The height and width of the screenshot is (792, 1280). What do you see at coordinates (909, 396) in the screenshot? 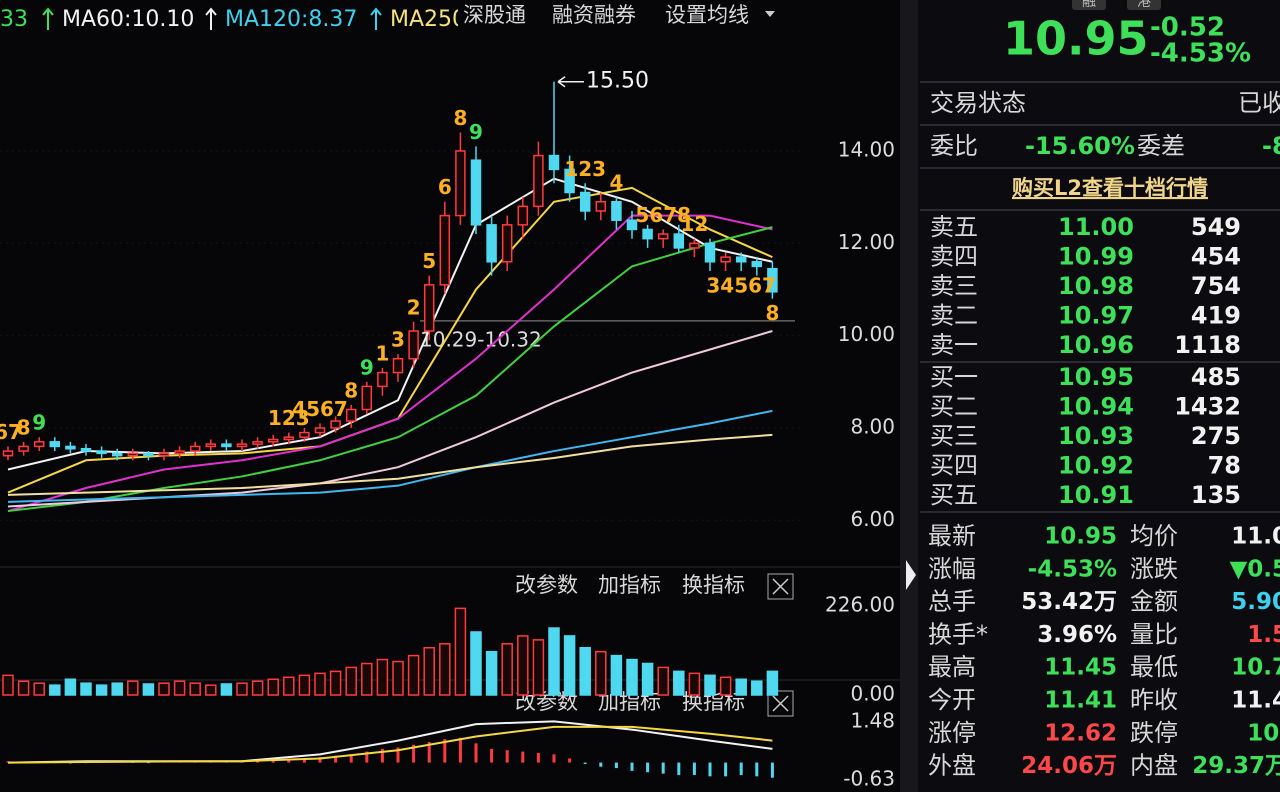
I see `divider` at bounding box center [909, 396].